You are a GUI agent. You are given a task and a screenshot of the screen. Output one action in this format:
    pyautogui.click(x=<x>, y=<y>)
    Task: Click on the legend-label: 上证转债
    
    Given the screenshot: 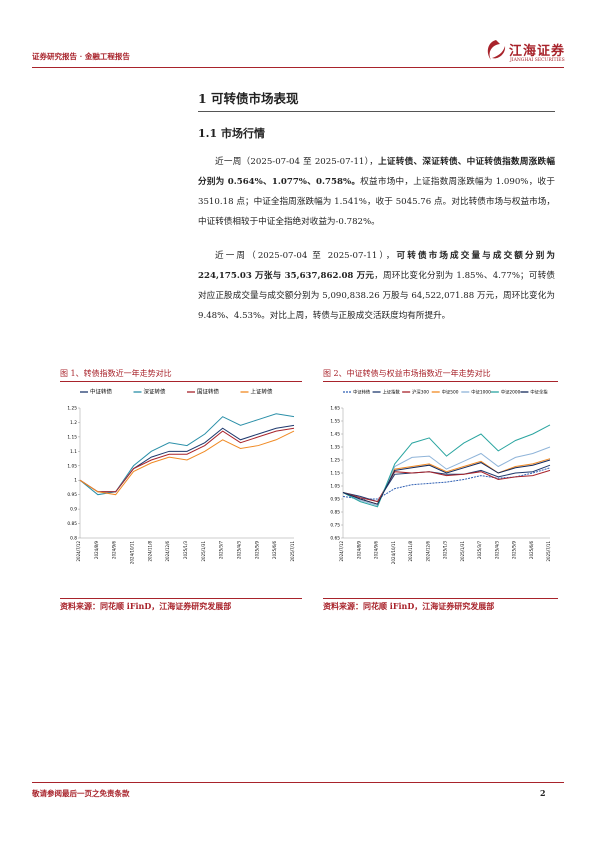 What is the action you would take?
    pyautogui.click(x=262, y=392)
    